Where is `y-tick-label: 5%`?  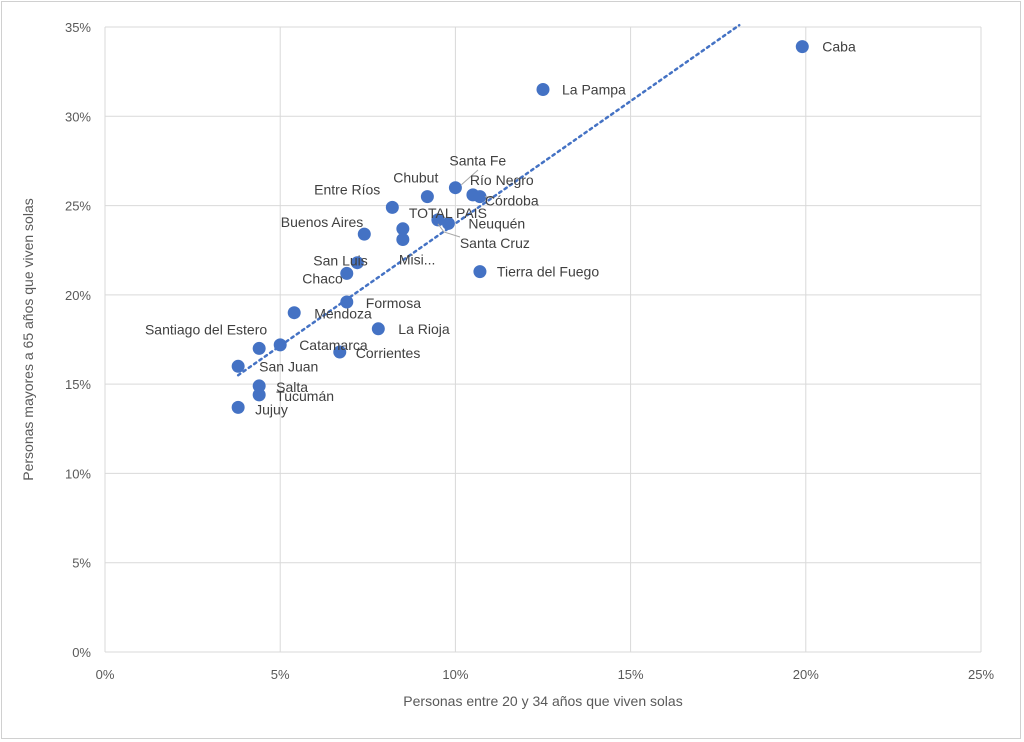 y-tick-label: 5% is located at coordinates (81, 563).